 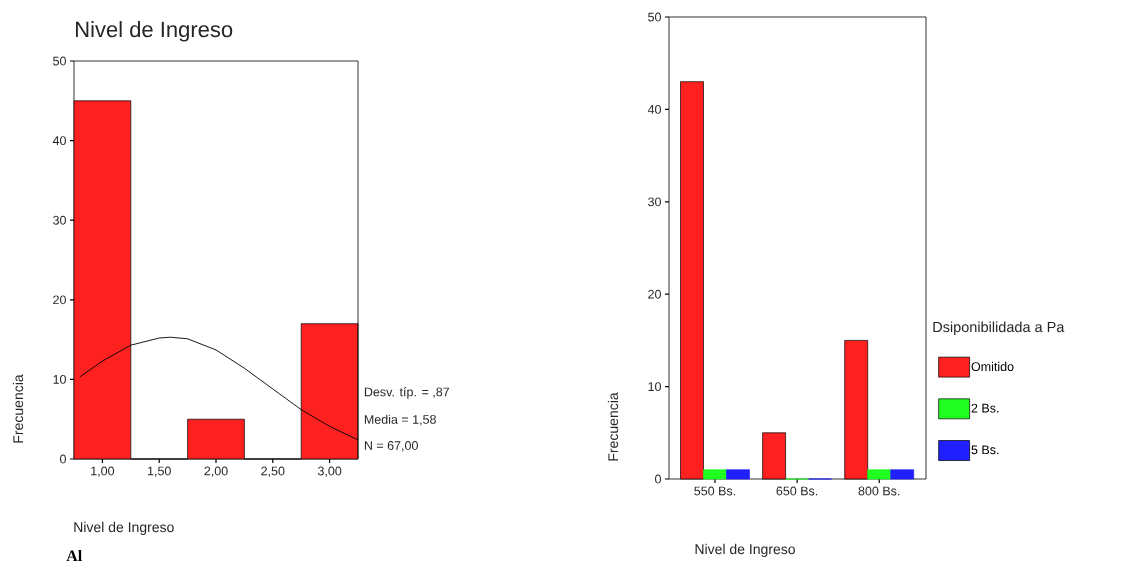 I want to click on text: Media = 1,58, so click(x=400, y=420).